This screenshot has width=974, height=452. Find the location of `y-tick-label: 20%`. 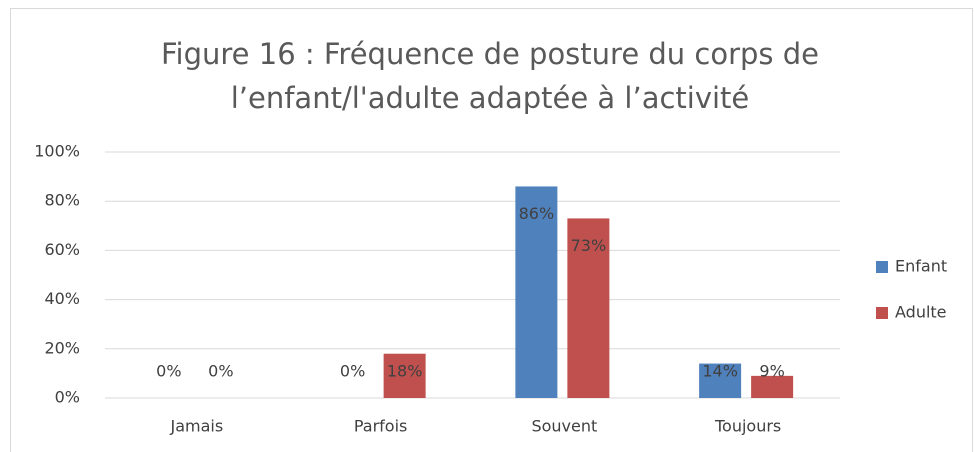

y-tick-label: 20% is located at coordinates (62, 347).